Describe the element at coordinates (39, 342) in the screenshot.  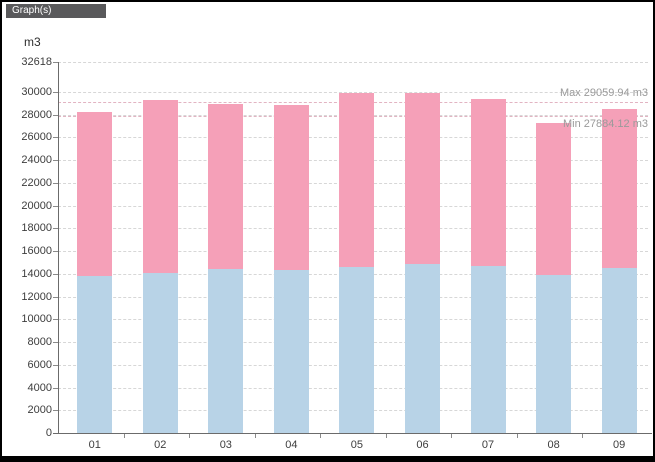
I see `y-axis-tick-label: 8000` at that location.